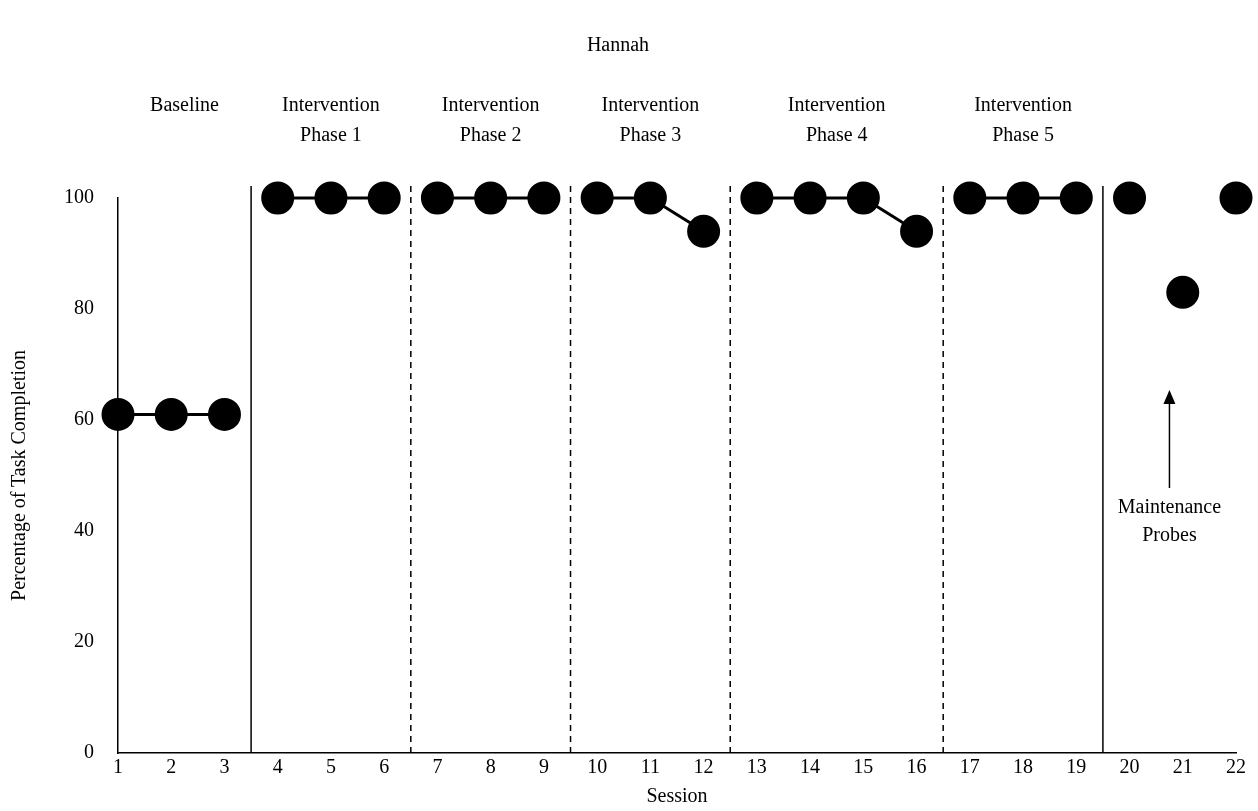 Image resolution: width=1258 pixels, height=811 pixels. I want to click on y-tick-label: 20, so click(84, 640).